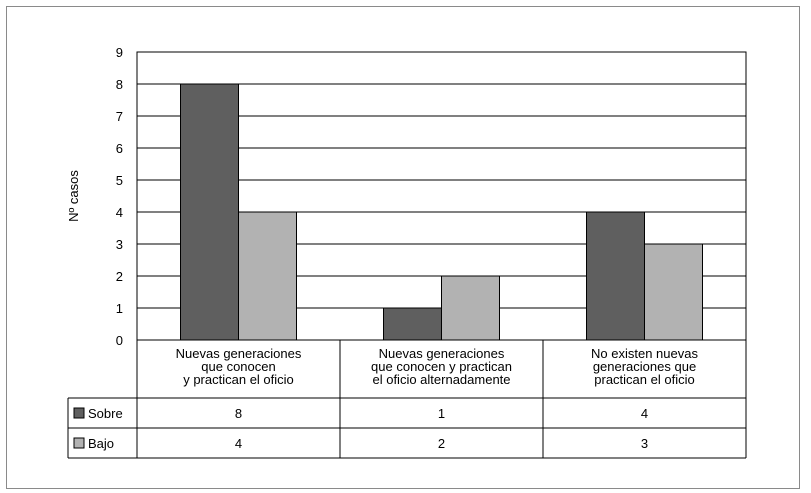 The image size is (811, 493). Describe the element at coordinates (441, 443) in the screenshot. I see `table-value: 2` at that location.